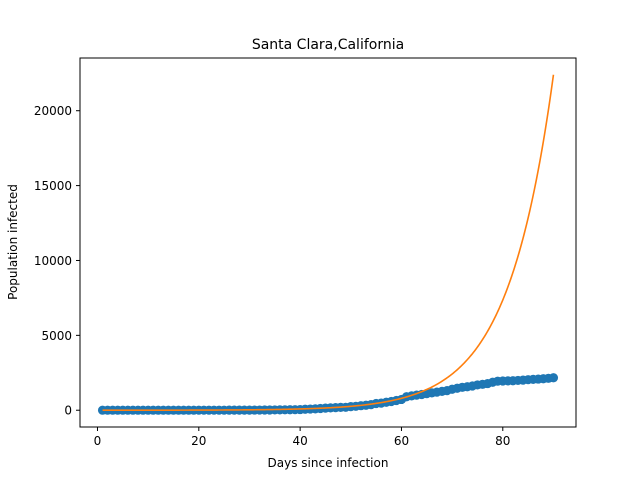 The width and height of the screenshot is (640, 480). What do you see at coordinates (53, 186) in the screenshot?
I see `y-tick-label: 15000` at bounding box center [53, 186].